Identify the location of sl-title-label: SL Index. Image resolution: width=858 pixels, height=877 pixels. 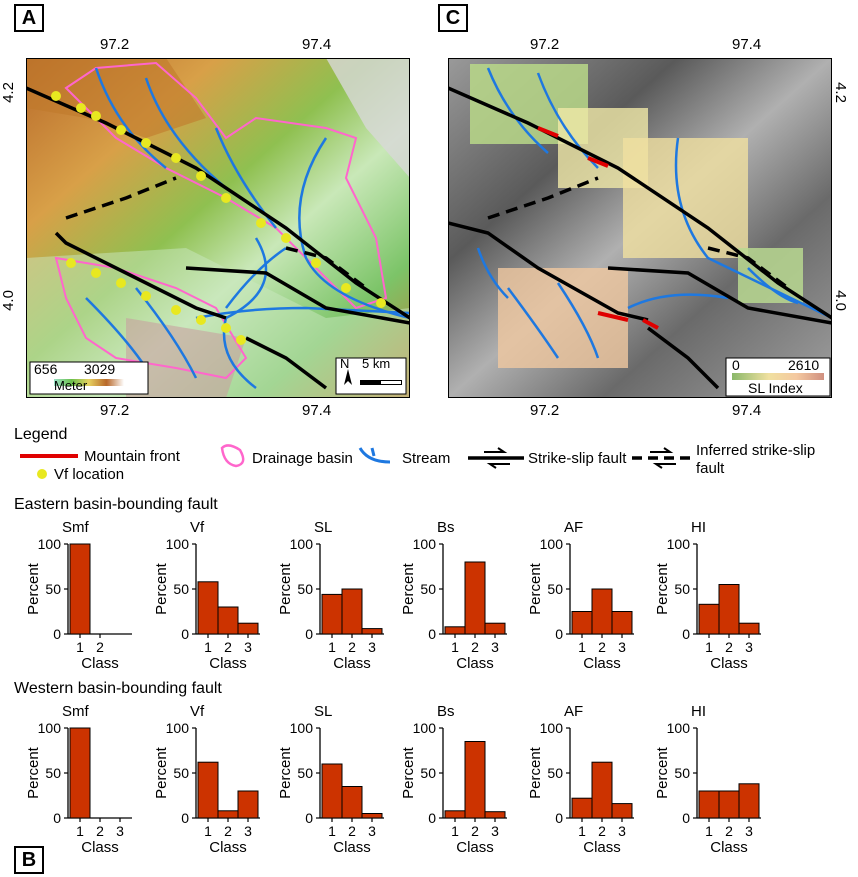
(775, 388).